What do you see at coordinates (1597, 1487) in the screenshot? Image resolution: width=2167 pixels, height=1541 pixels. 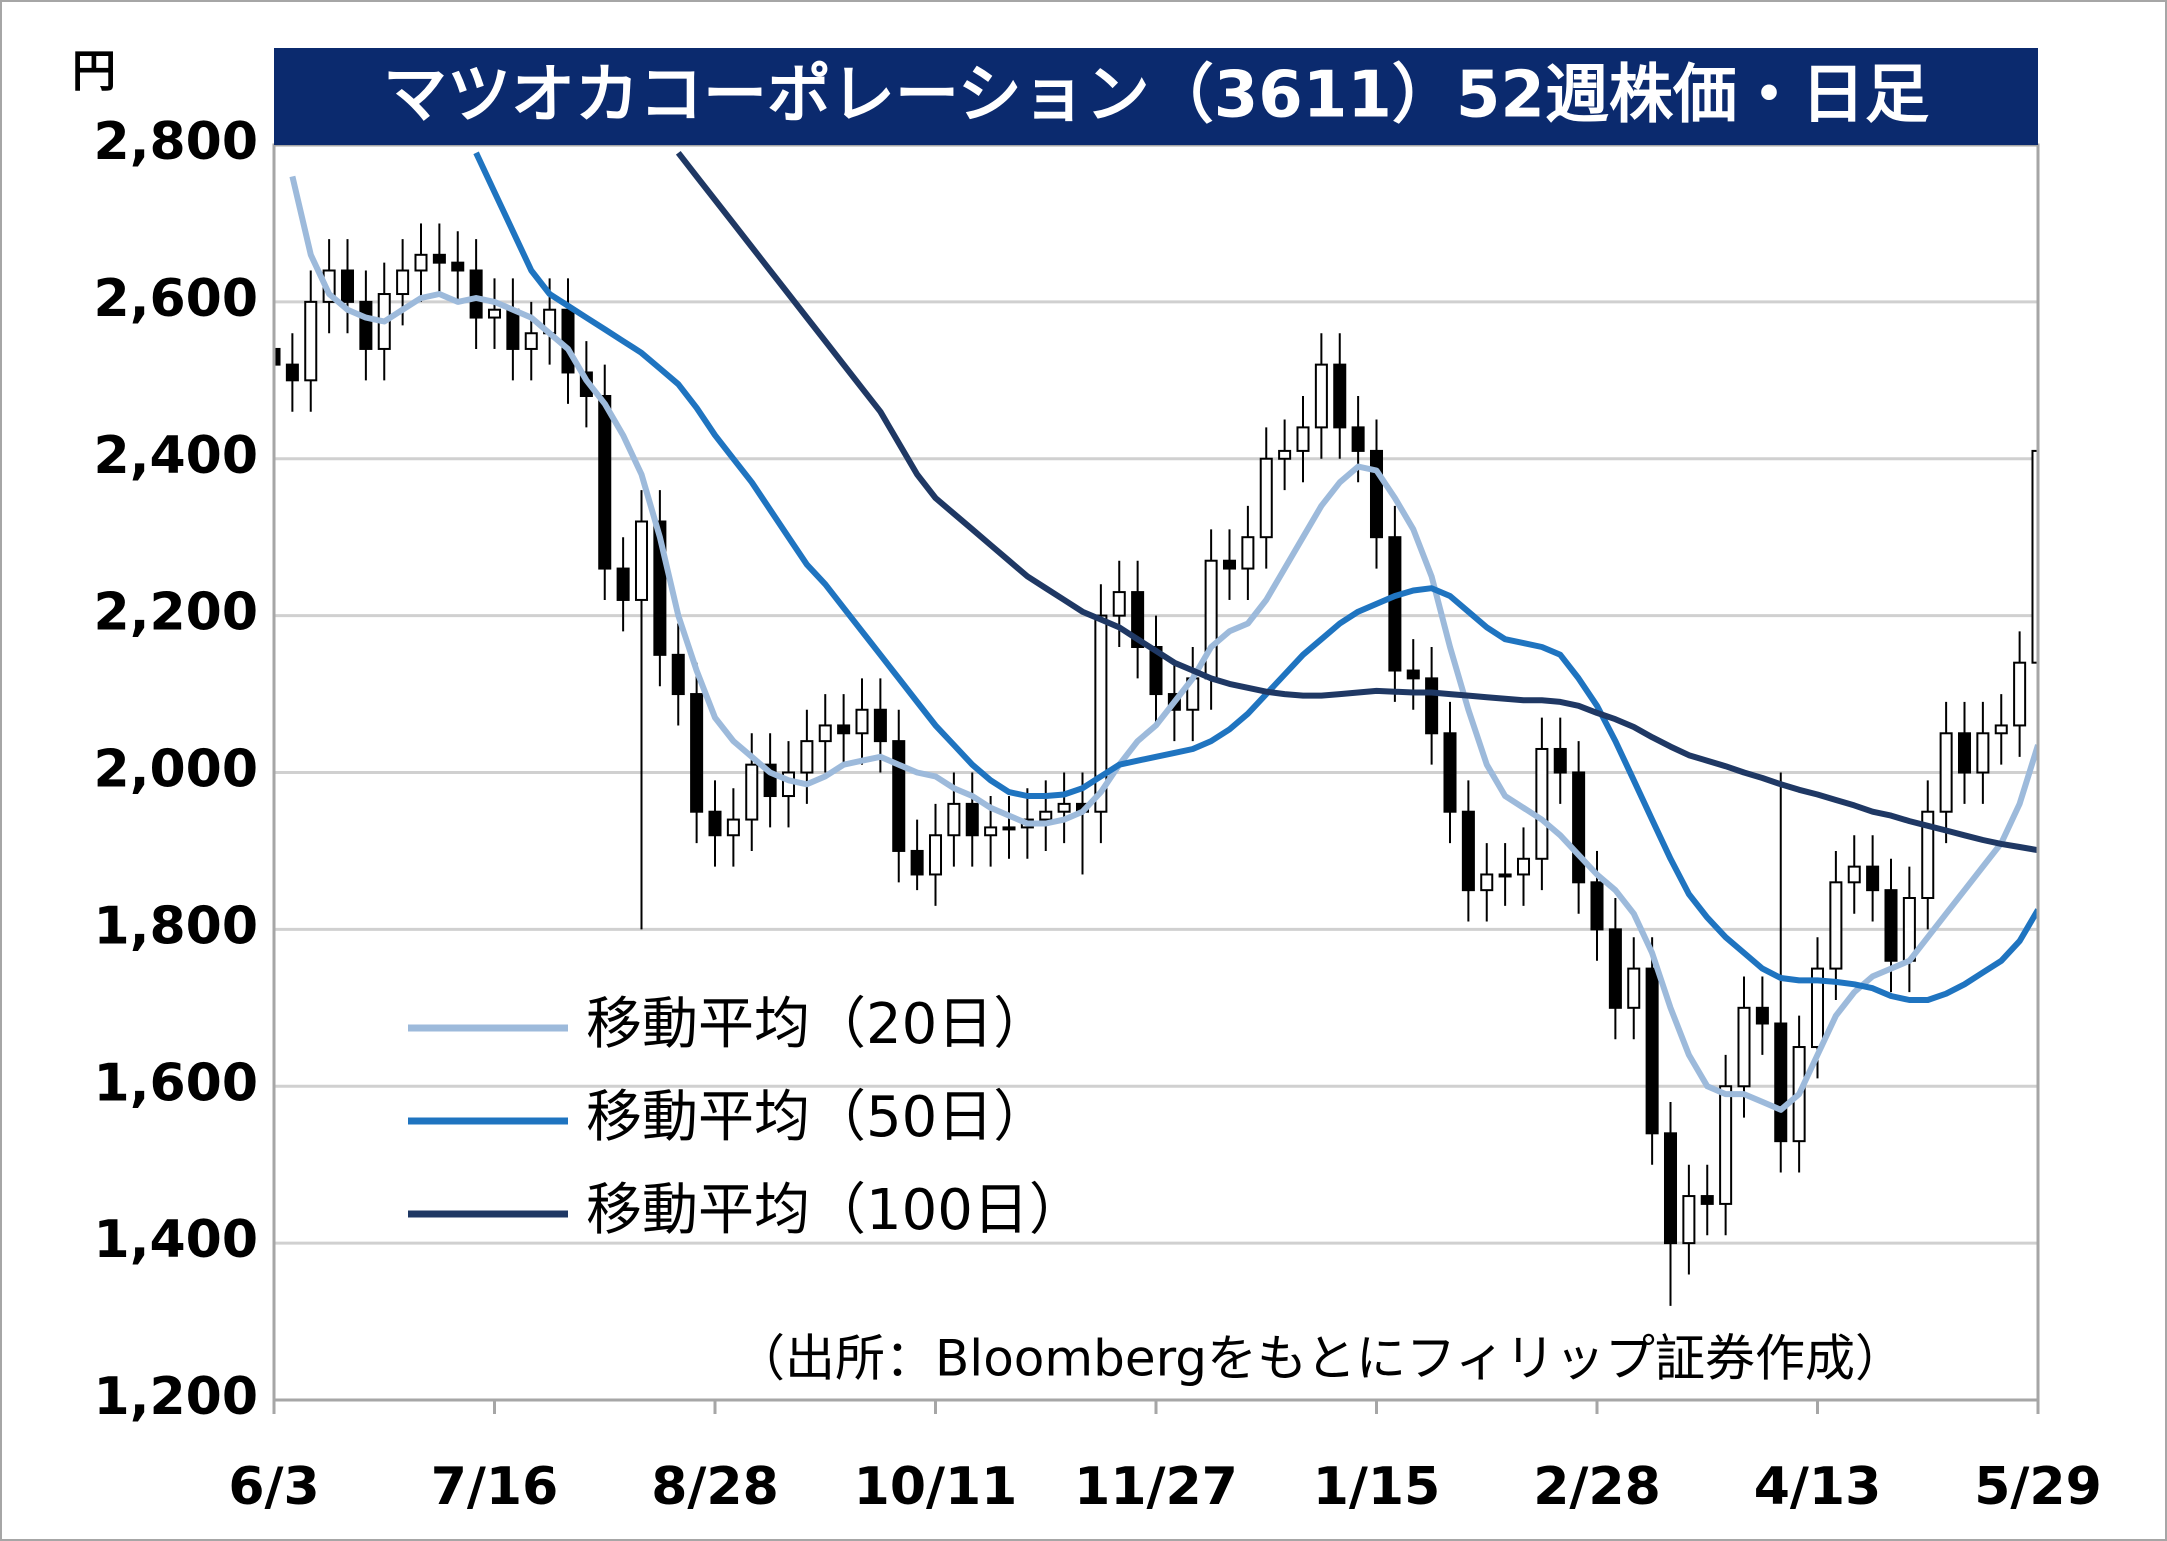 I see `x-tick-label: 2/28` at bounding box center [1597, 1487].